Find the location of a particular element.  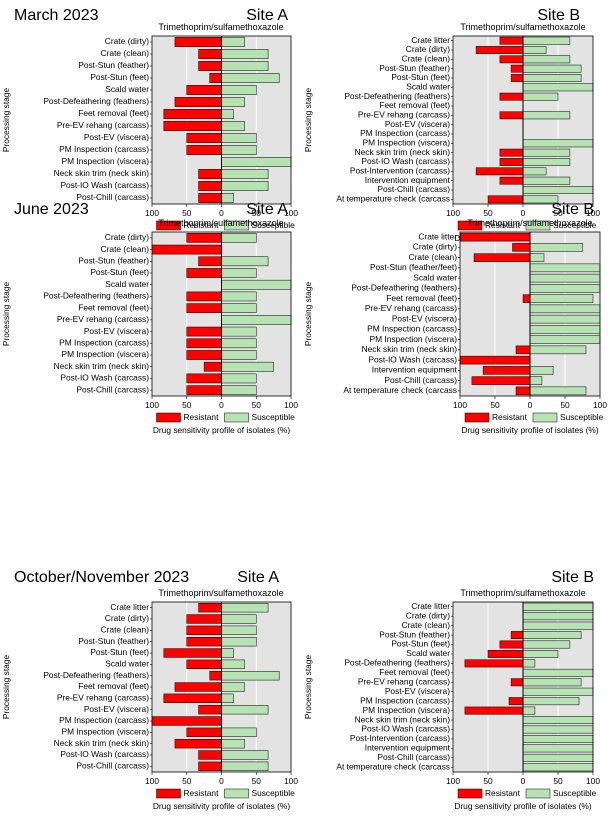

category-label: Post-Chill (carcass) is located at coordinates (413, 189).